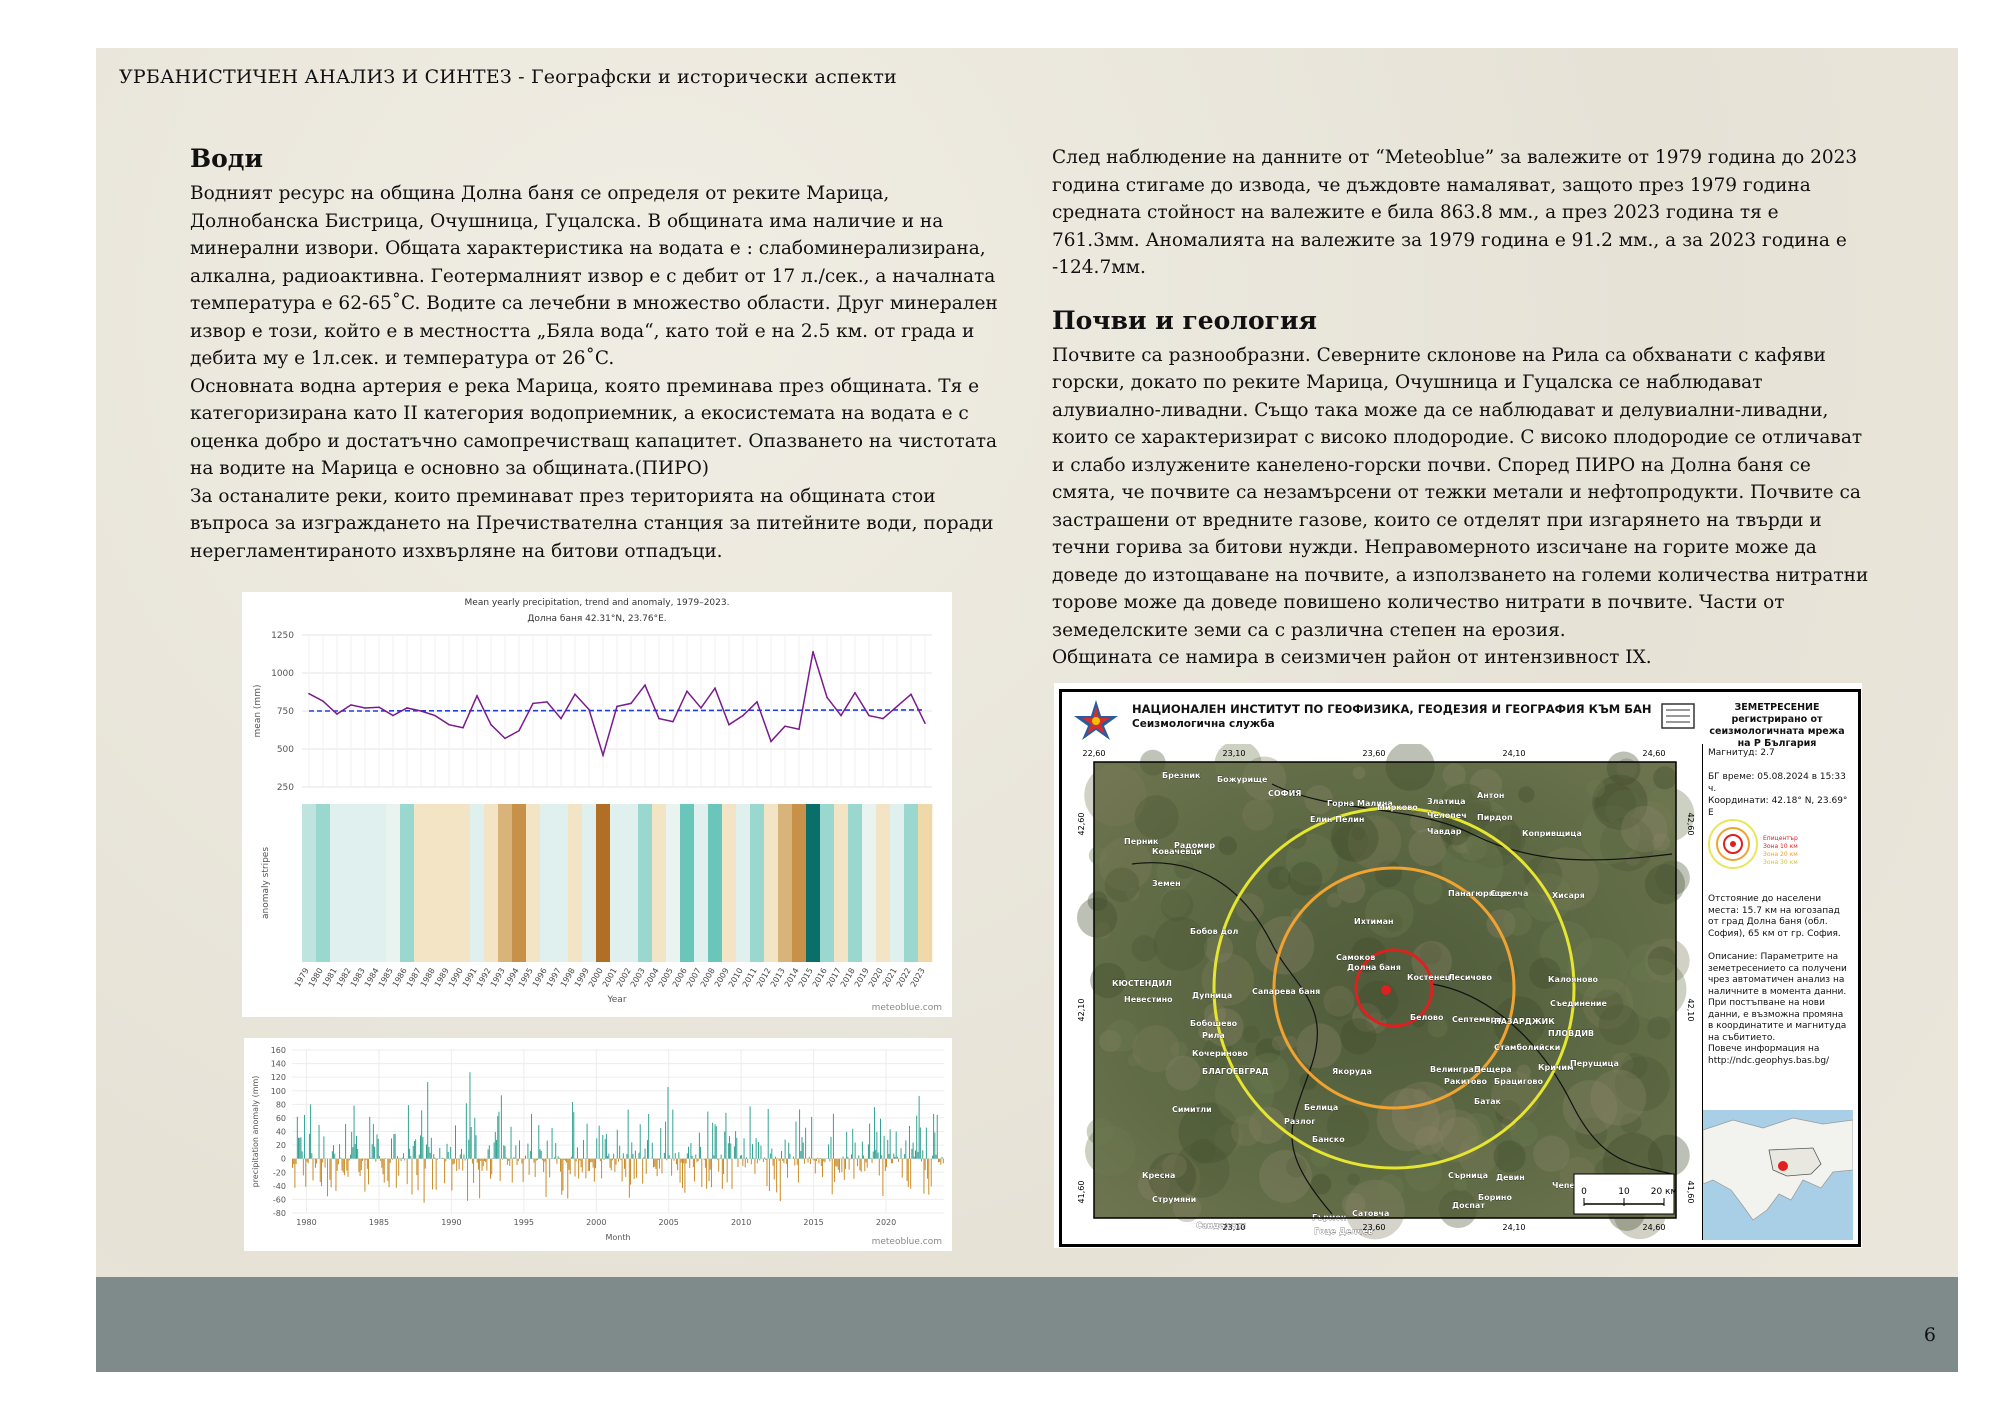  Describe the element at coordinates (1568, 895) in the screenshot. I see `place-label: Хисаря` at that location.